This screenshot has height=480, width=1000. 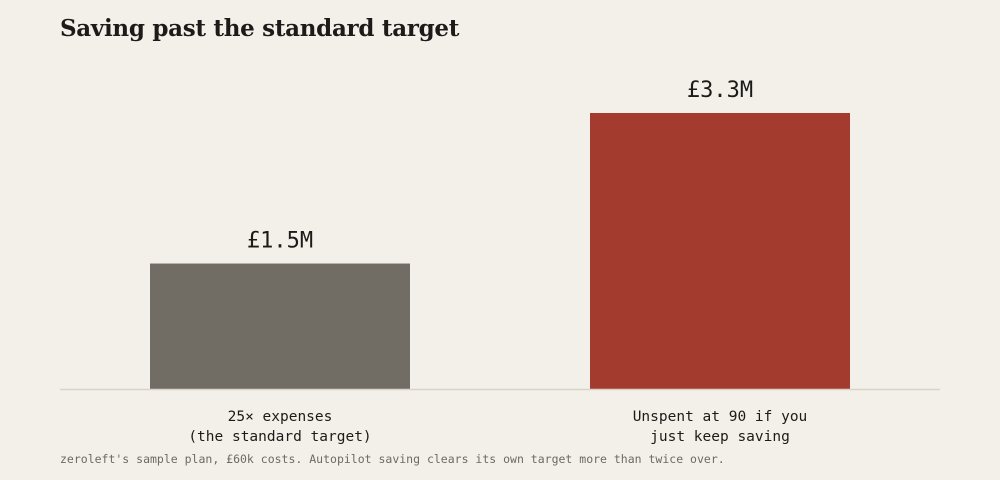 I want to click on chart-title: Saving past the standard target, so click(x=260, y=28).